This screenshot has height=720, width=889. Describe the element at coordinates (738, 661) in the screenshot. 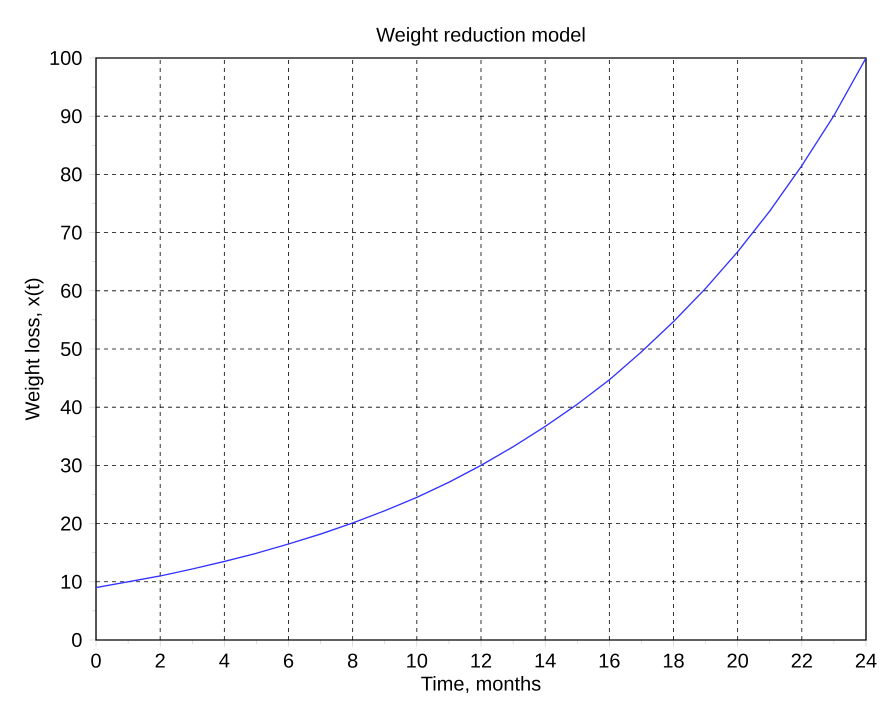

I see `x-tick-label: 20` at that location.